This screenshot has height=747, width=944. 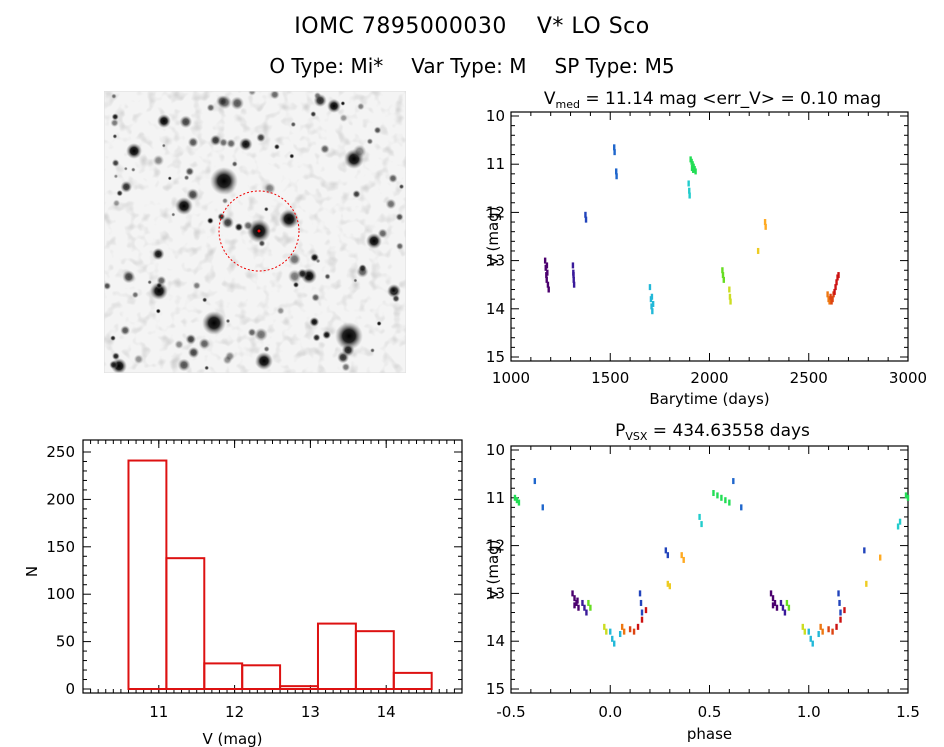 I want to click on figure-subtitle: O Type: Mi* Var Type: M SP Type: M5, so click(x=472, y=66).